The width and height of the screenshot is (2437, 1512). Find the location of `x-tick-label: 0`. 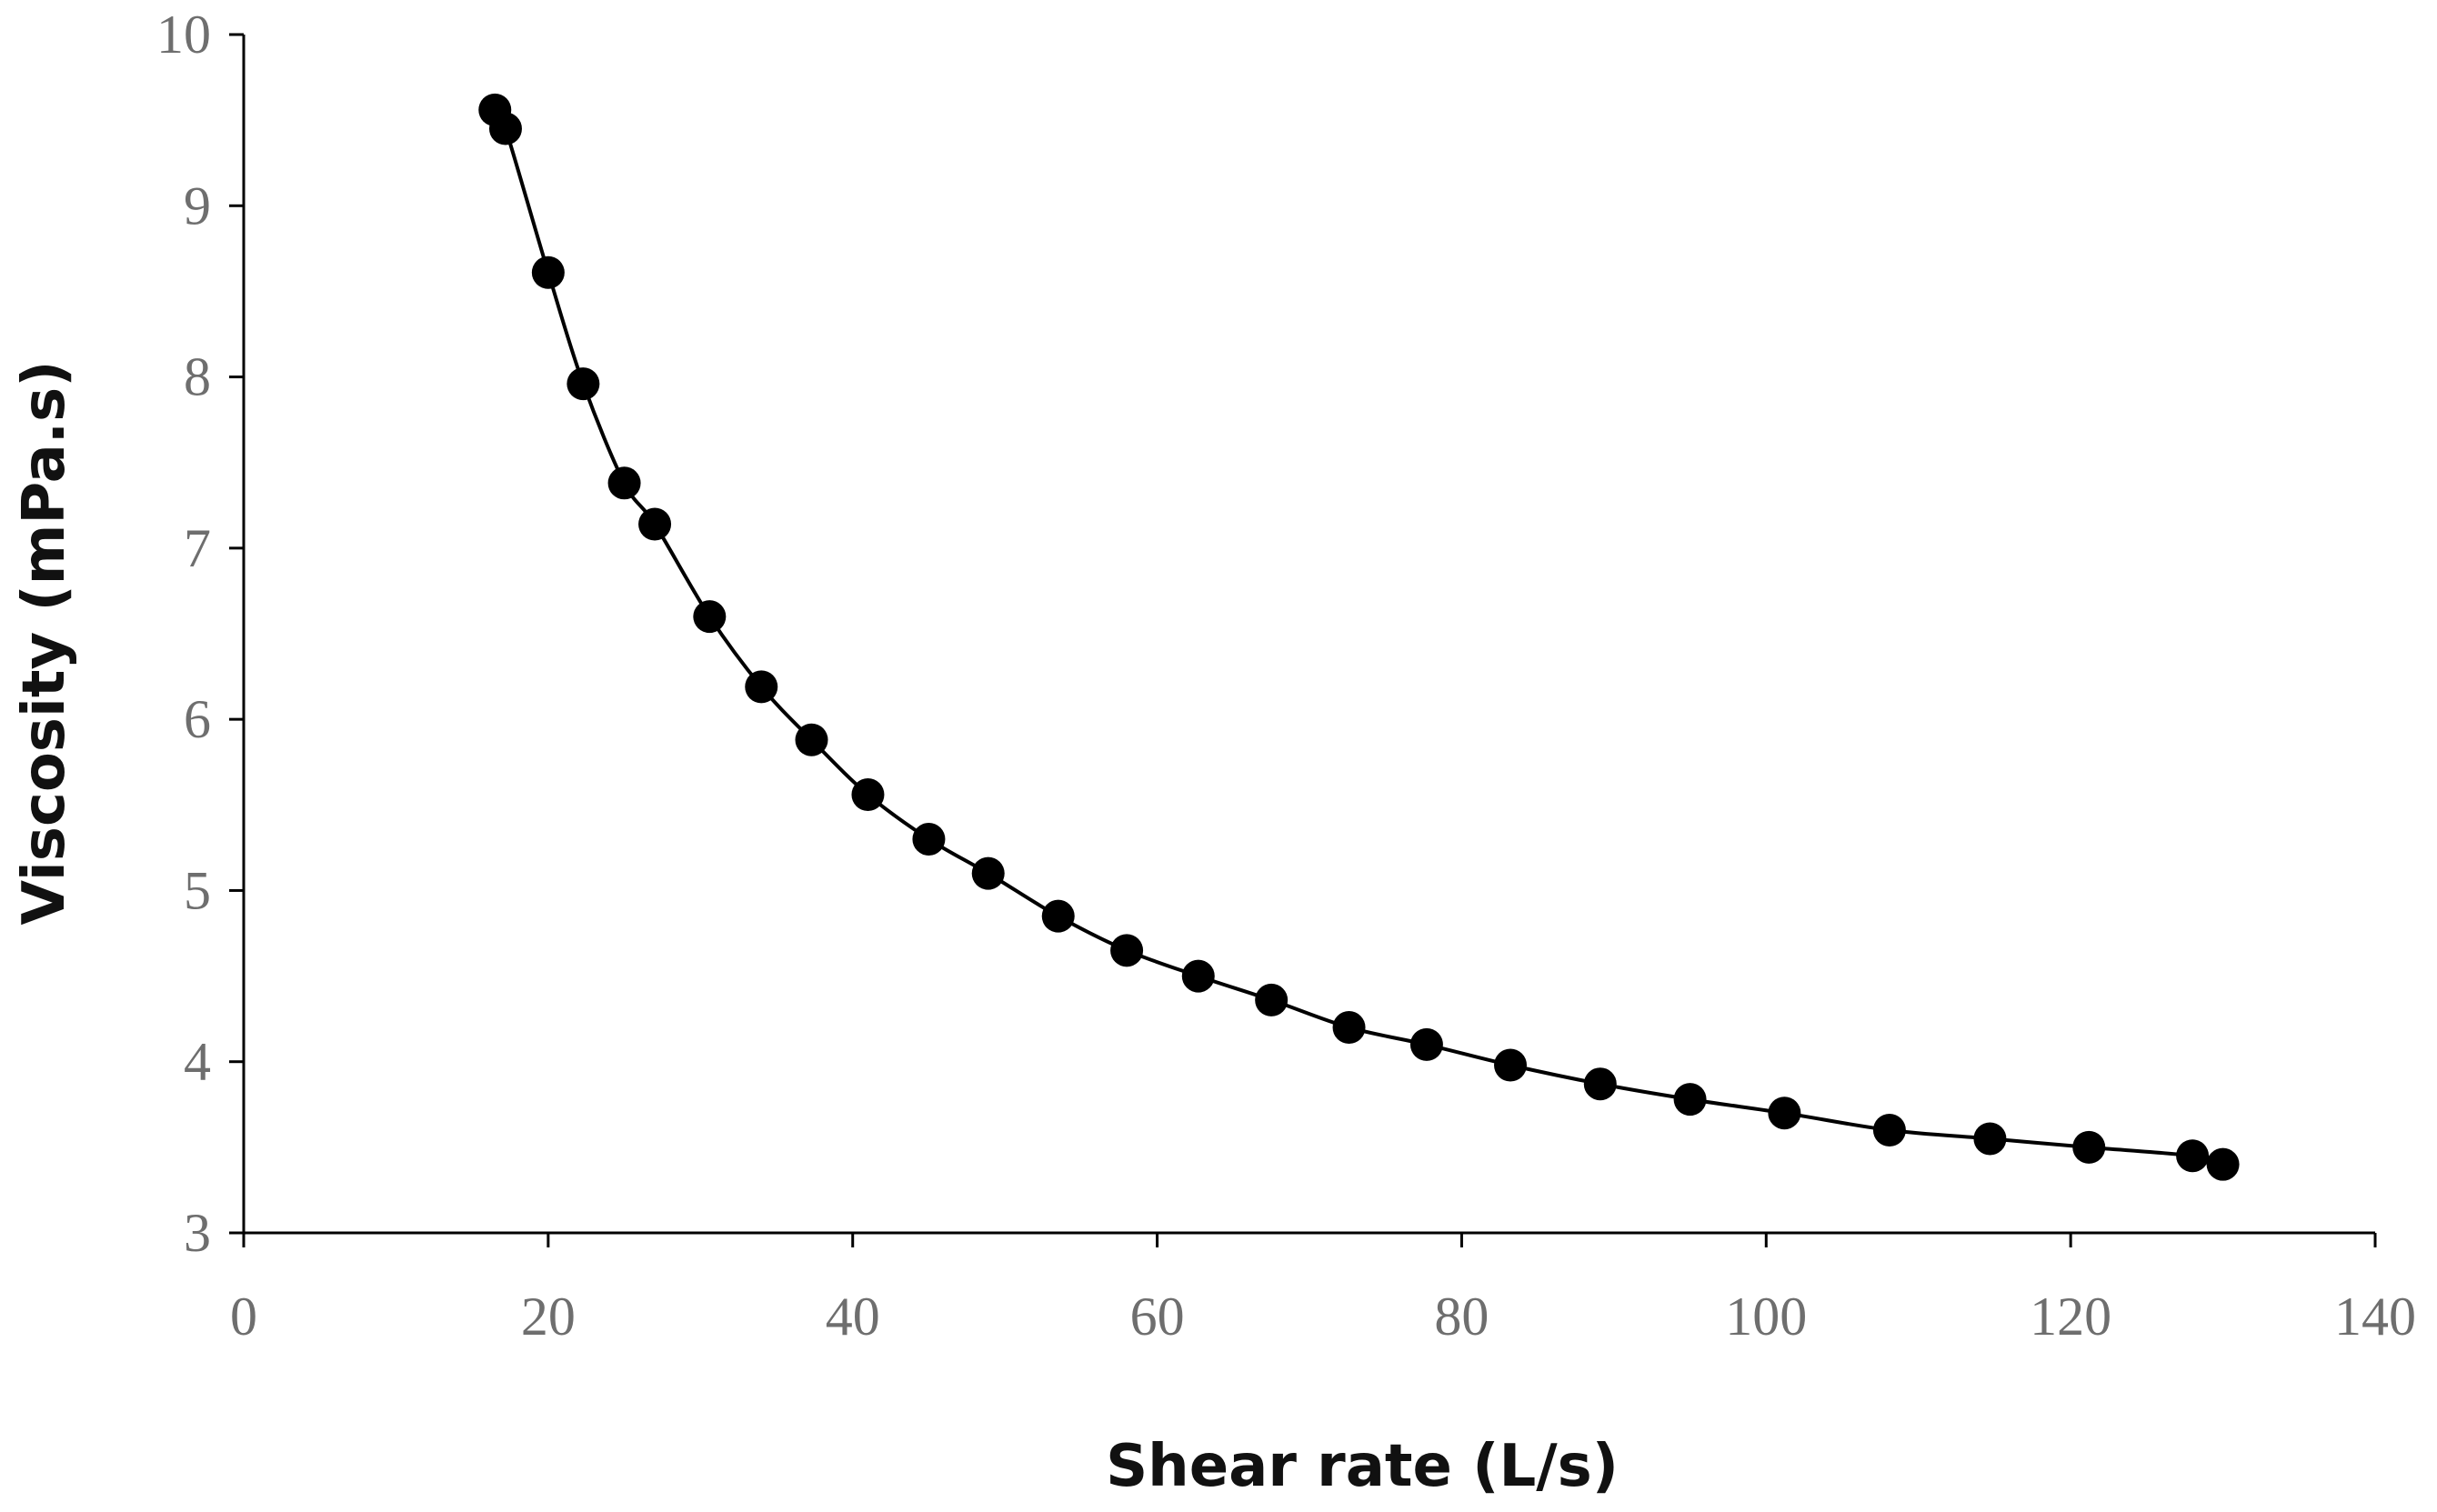

x-tick-label: 0 is located at coordinates (243, 1317).